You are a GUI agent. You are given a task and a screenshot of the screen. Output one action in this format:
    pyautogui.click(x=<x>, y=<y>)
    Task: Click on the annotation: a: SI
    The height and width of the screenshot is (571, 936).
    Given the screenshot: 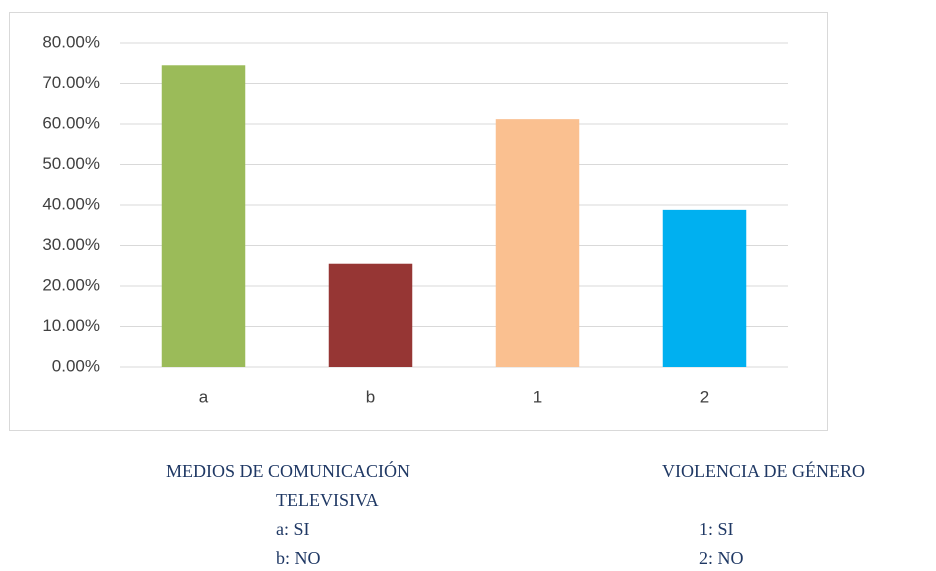 What is the action you would take?
    pyautogui.click(x=293, y=529)
    